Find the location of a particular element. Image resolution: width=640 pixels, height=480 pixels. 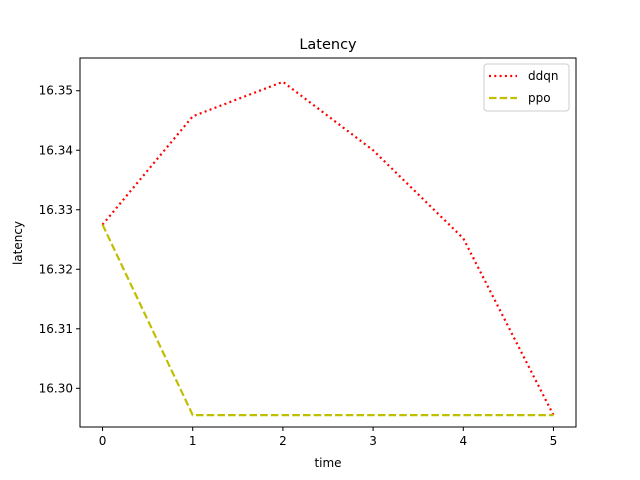

y-tick-label: 16.33 is located at coordinates (56, 210).